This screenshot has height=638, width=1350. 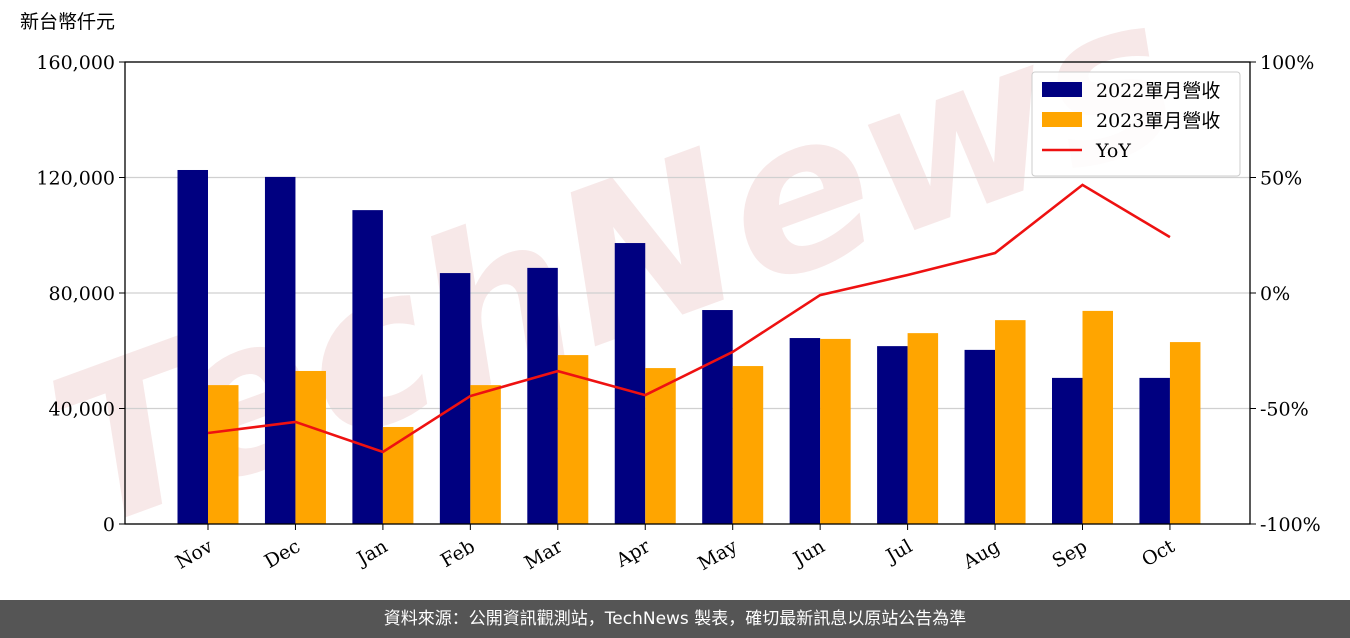 I want to click on x-tick-label: Mar, so click(x=544, y=554).